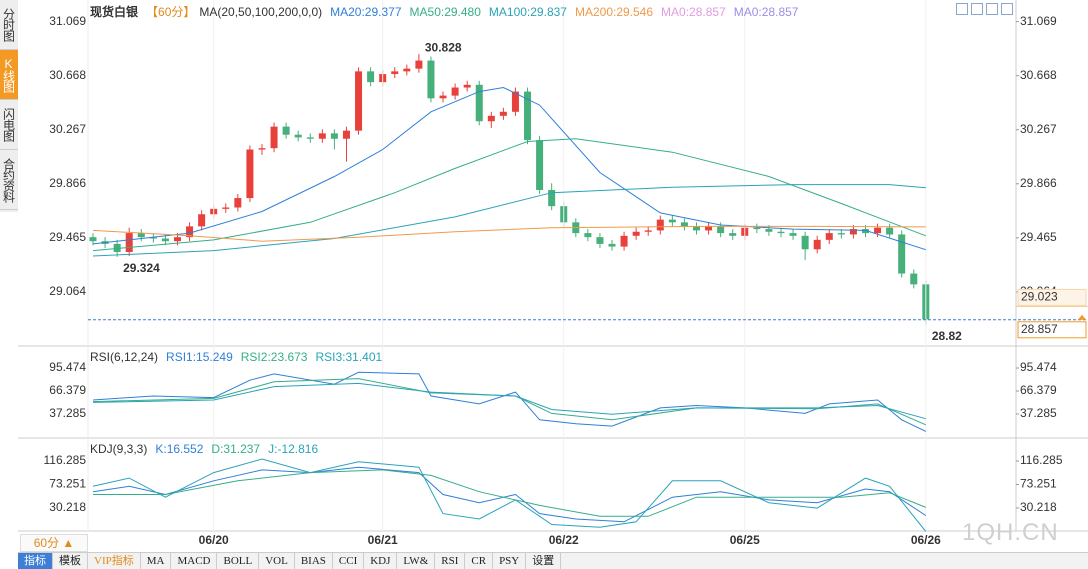  Describe the element at coordinates (1038, 413) in the screenshot. I see `y2-tick-label: 37.285` at that location.